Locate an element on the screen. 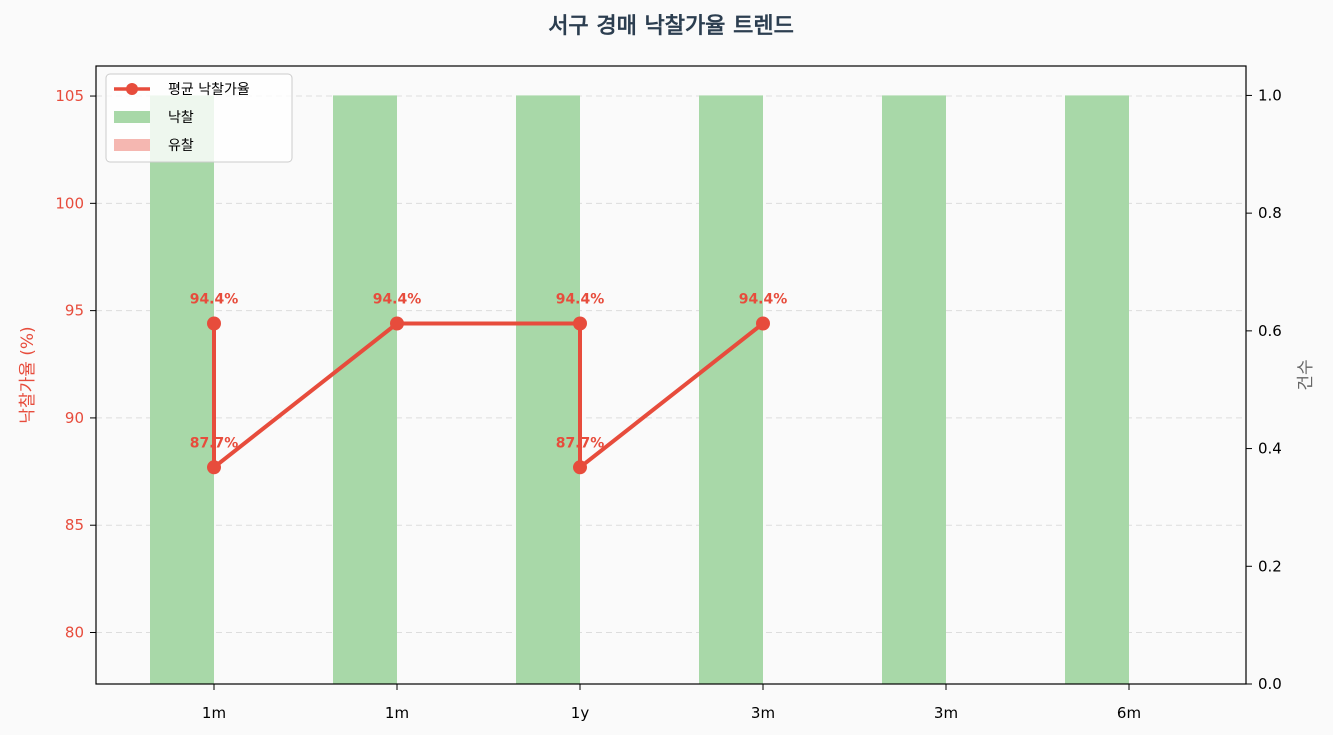  right-y-tick-label: 0.8 is located at coordinates (1270, 213).